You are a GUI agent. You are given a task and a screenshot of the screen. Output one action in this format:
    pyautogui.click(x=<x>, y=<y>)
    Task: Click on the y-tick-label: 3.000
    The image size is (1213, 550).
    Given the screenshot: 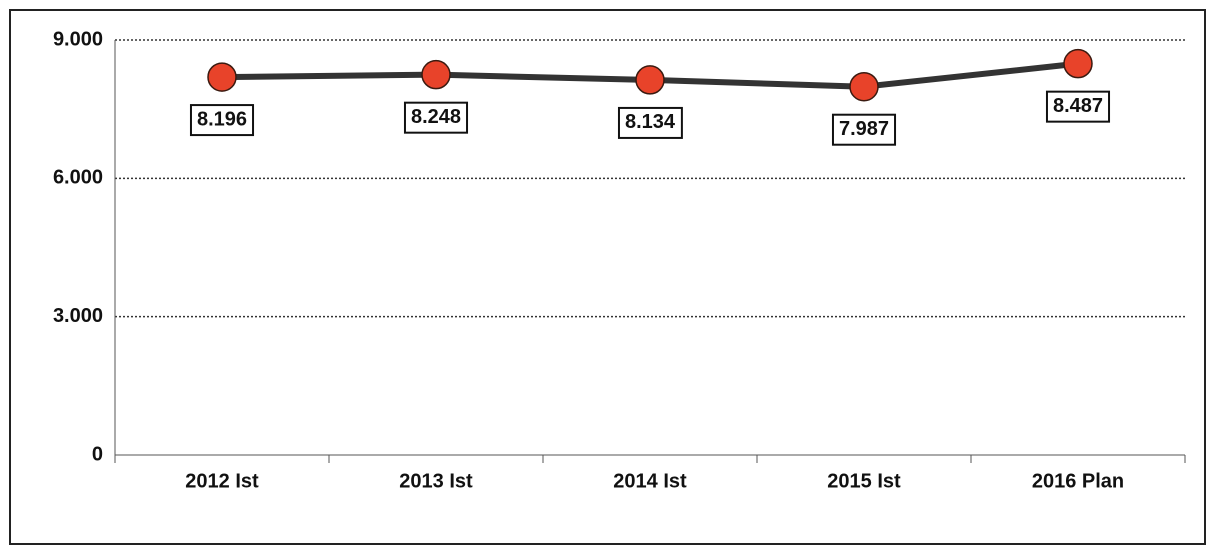 What is the action you would take?
    pyautogui.click(x=78, y=316)
    